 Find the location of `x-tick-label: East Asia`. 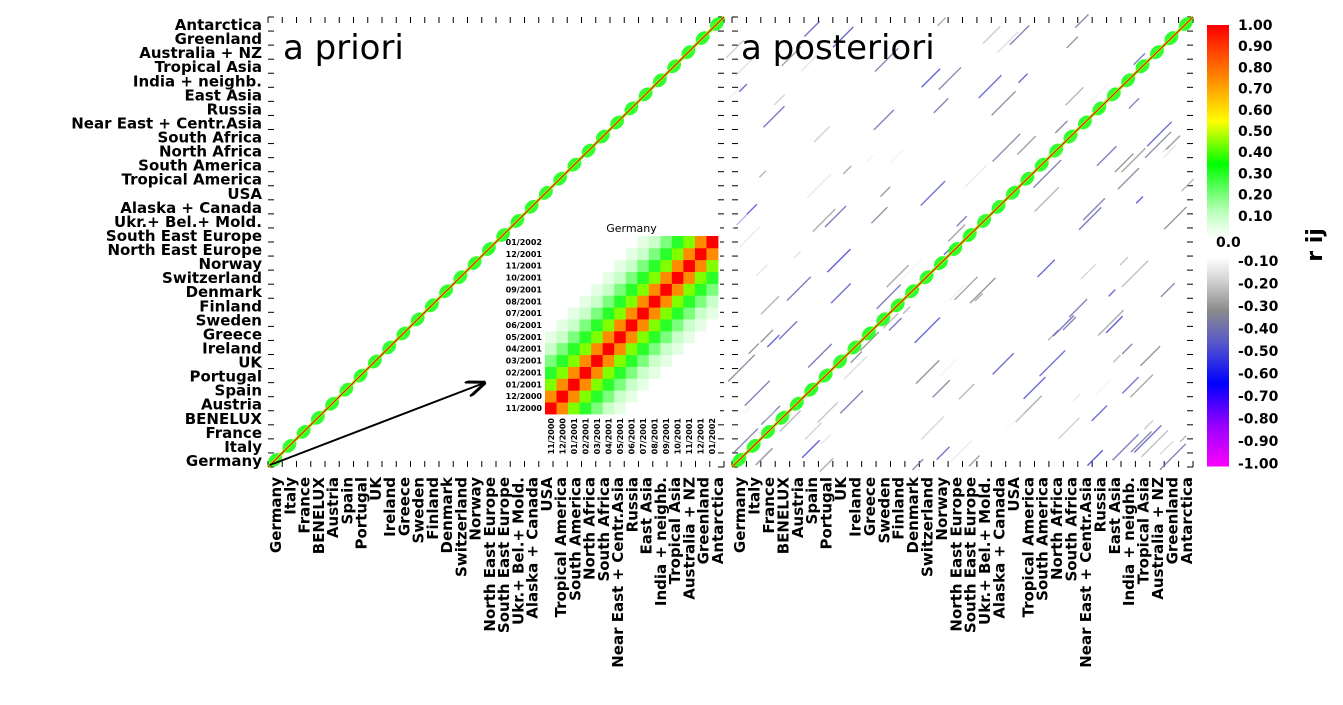

x-tick-label: East Asia is located at coordinates (1115, 516).